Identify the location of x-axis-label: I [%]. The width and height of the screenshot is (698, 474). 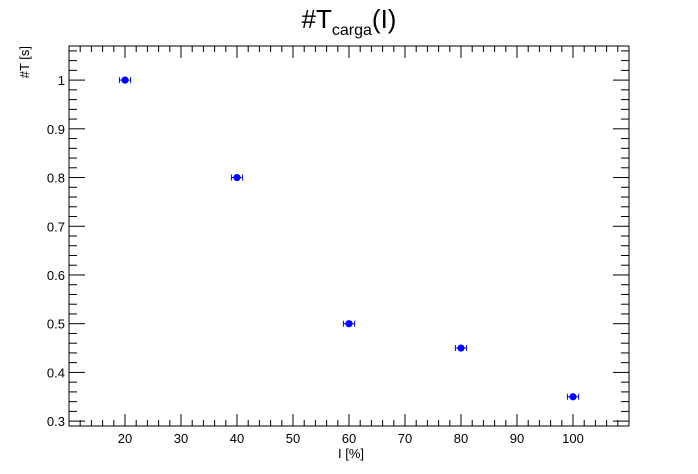
(351, 453).